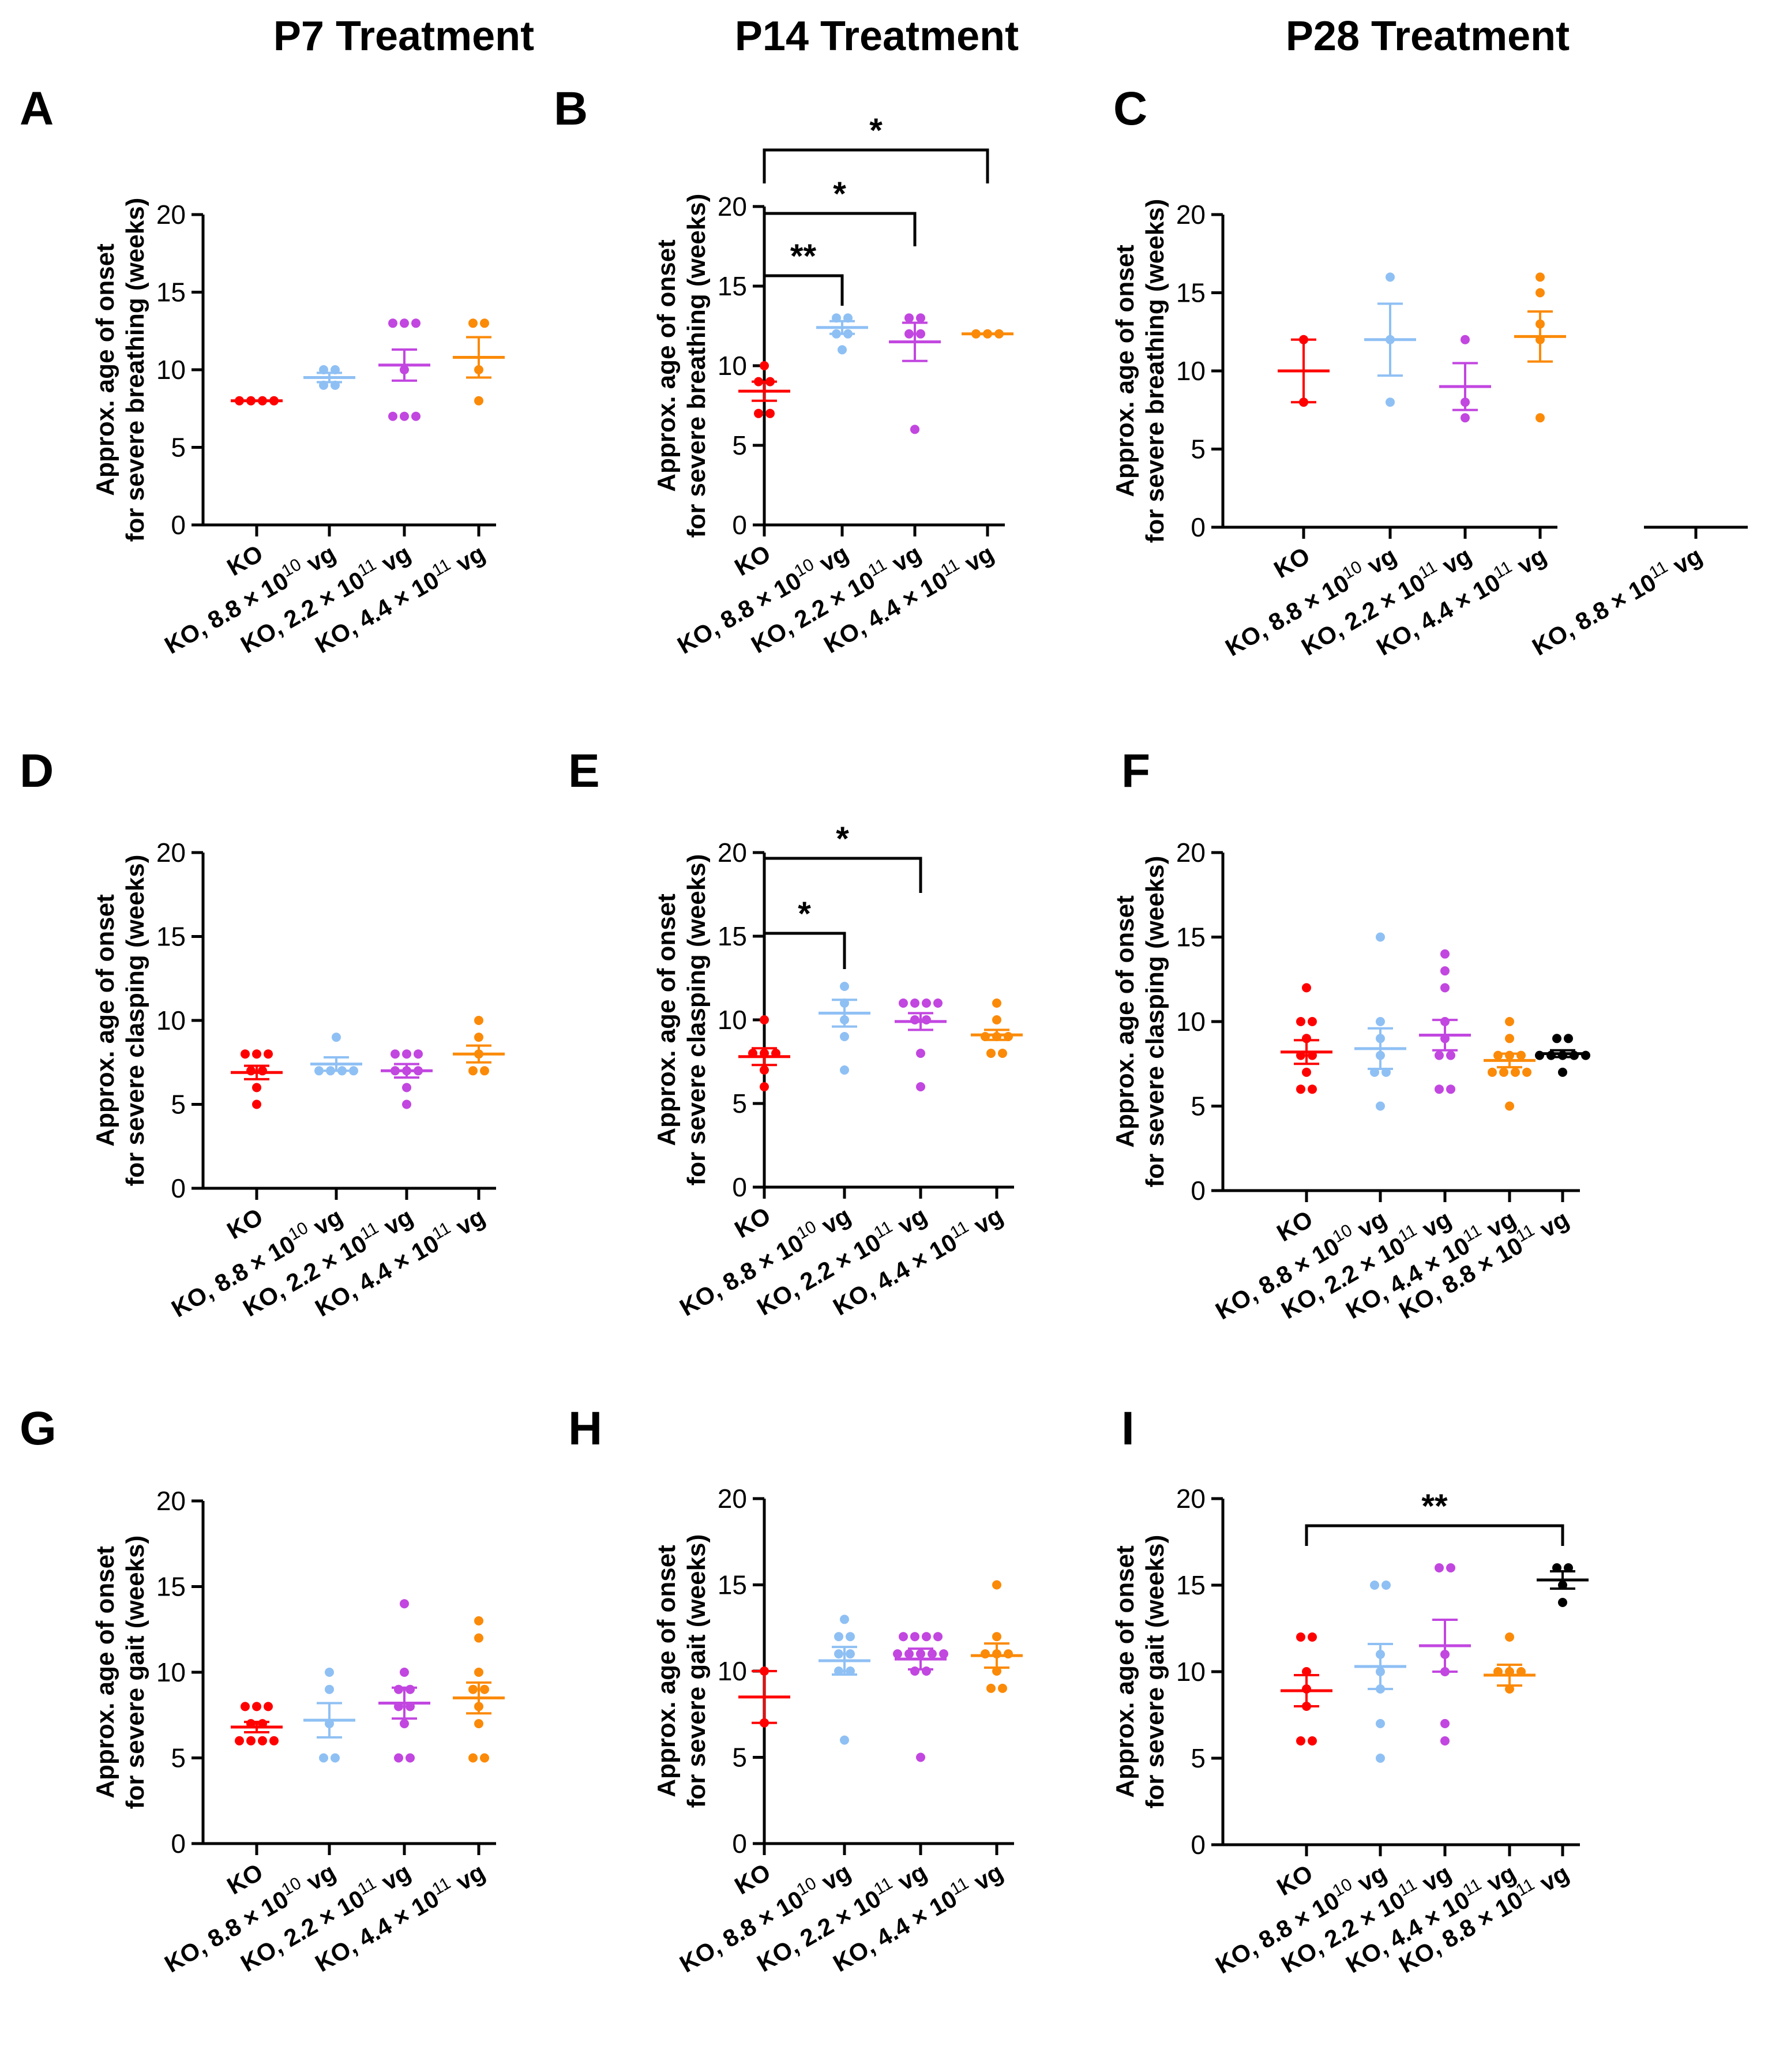  Describe the element at coordinates (226, 612) in the screenshot. I see `x-tick-label-main: KO, 8.8 × 10` at that location.